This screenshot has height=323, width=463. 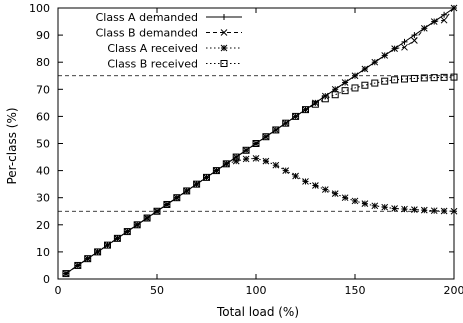 I want to click on y-tick-label: 90, so click(x=43, y=35).